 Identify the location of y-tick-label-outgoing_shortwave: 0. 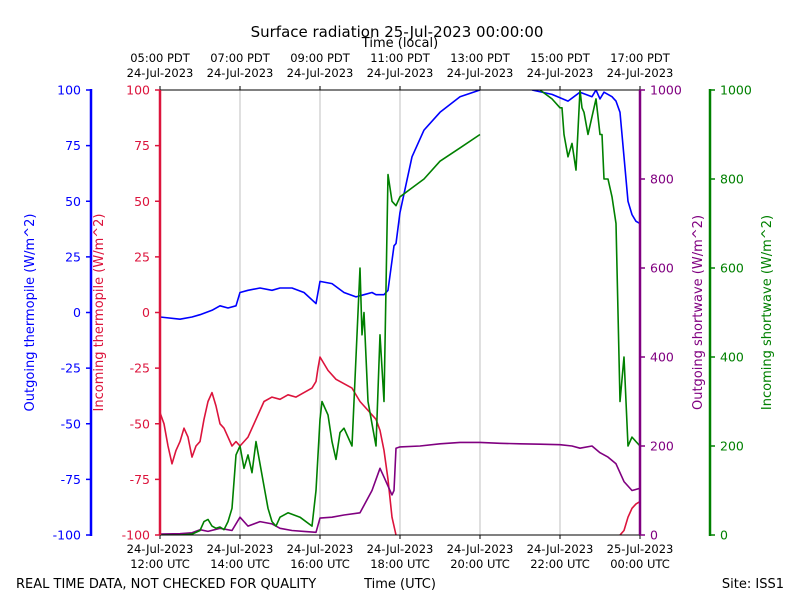
(654, 535).